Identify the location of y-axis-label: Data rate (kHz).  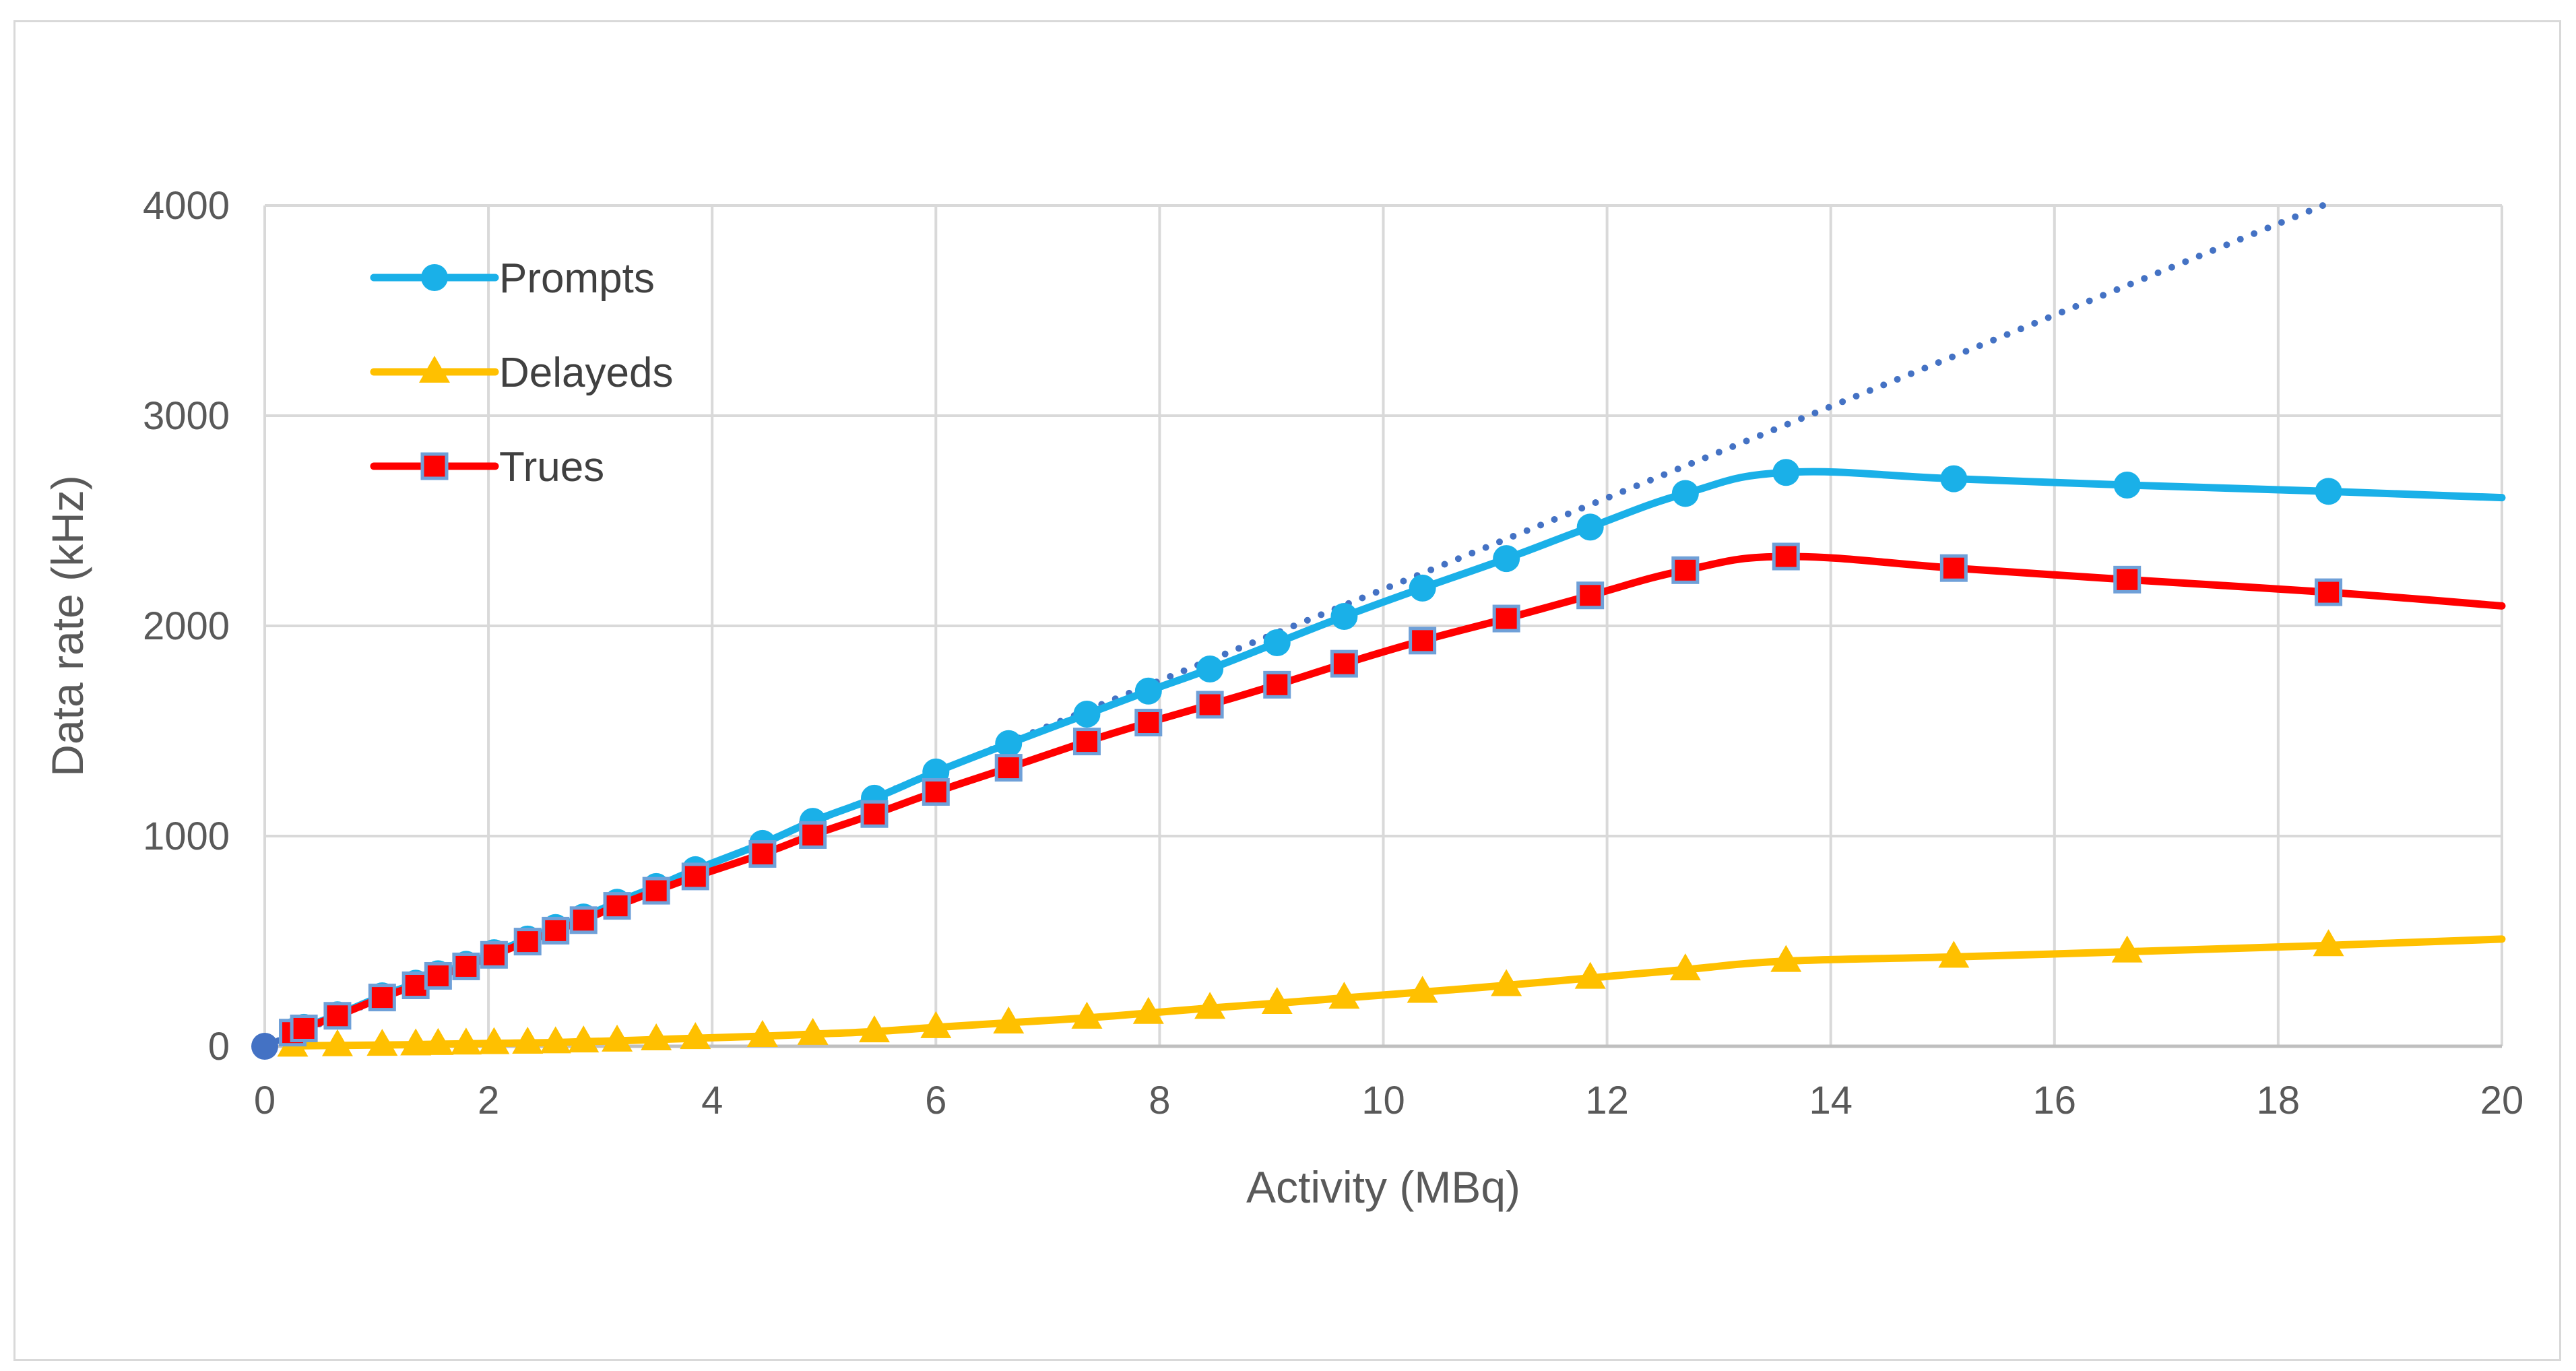
(67, 625).